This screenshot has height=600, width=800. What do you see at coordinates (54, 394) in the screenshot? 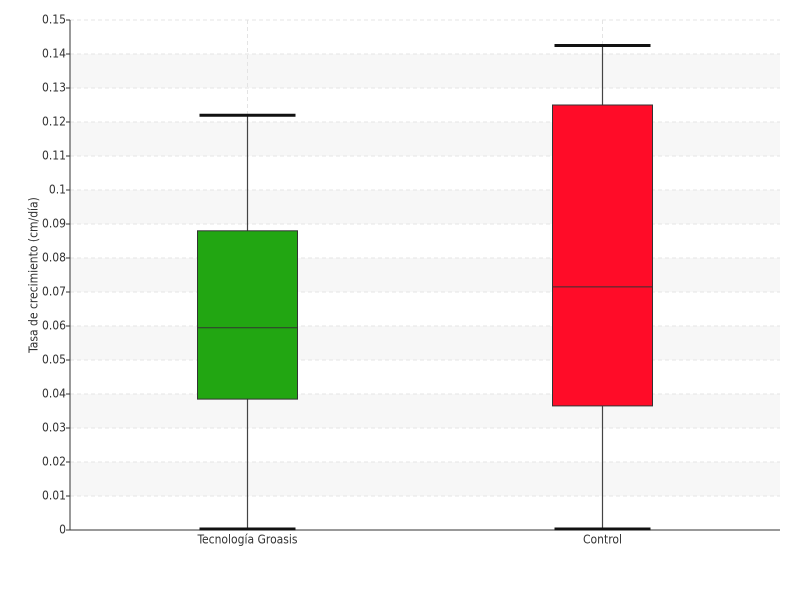
I see `y-tick-label: 0.04` at bounding box center [54, 394].